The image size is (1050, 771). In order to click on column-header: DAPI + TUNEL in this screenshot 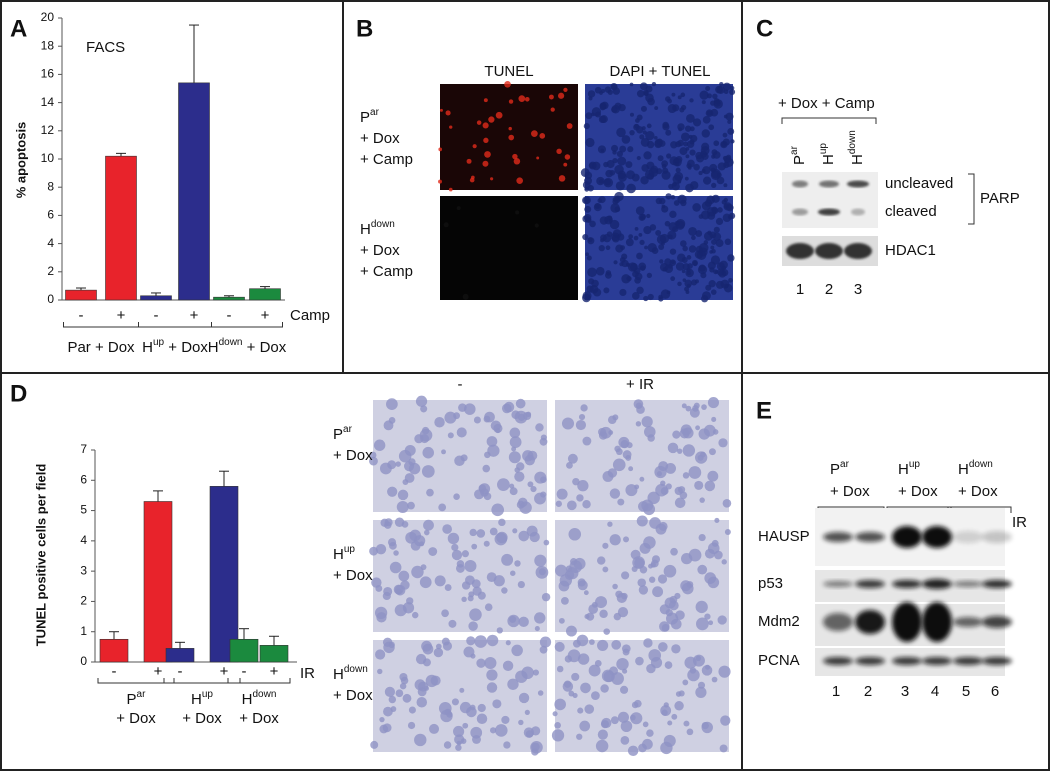, I will do `click(659, 71)`.